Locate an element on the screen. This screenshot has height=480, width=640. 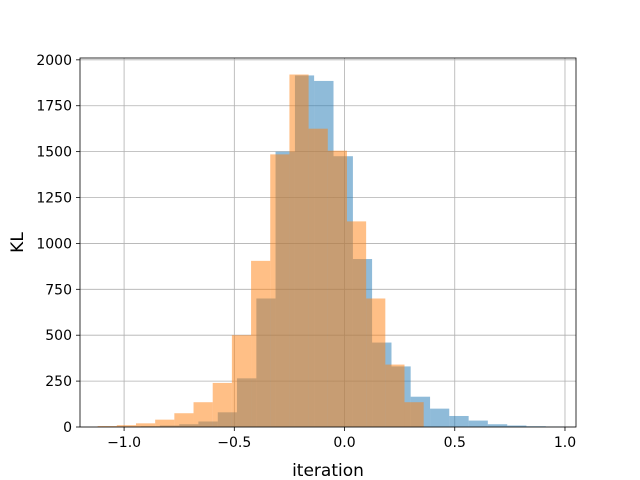
y-tick-label: 0 is located at coordinates (67, 428).